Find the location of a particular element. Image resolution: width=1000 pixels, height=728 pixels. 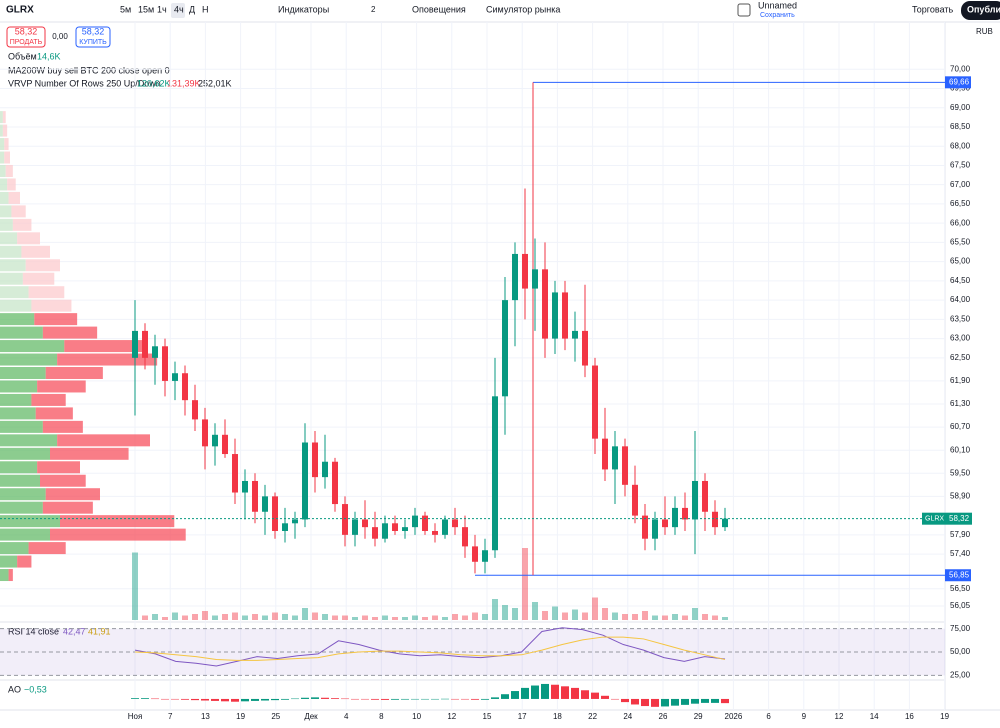

interval-button: Д is located at coordinates (192, 9).